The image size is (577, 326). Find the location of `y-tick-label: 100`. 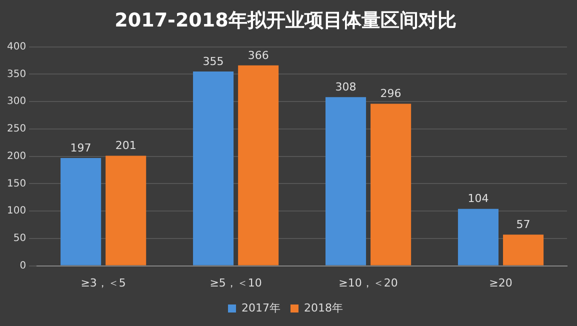

y-tick-label: 100 is located at coordinates (16, 211).